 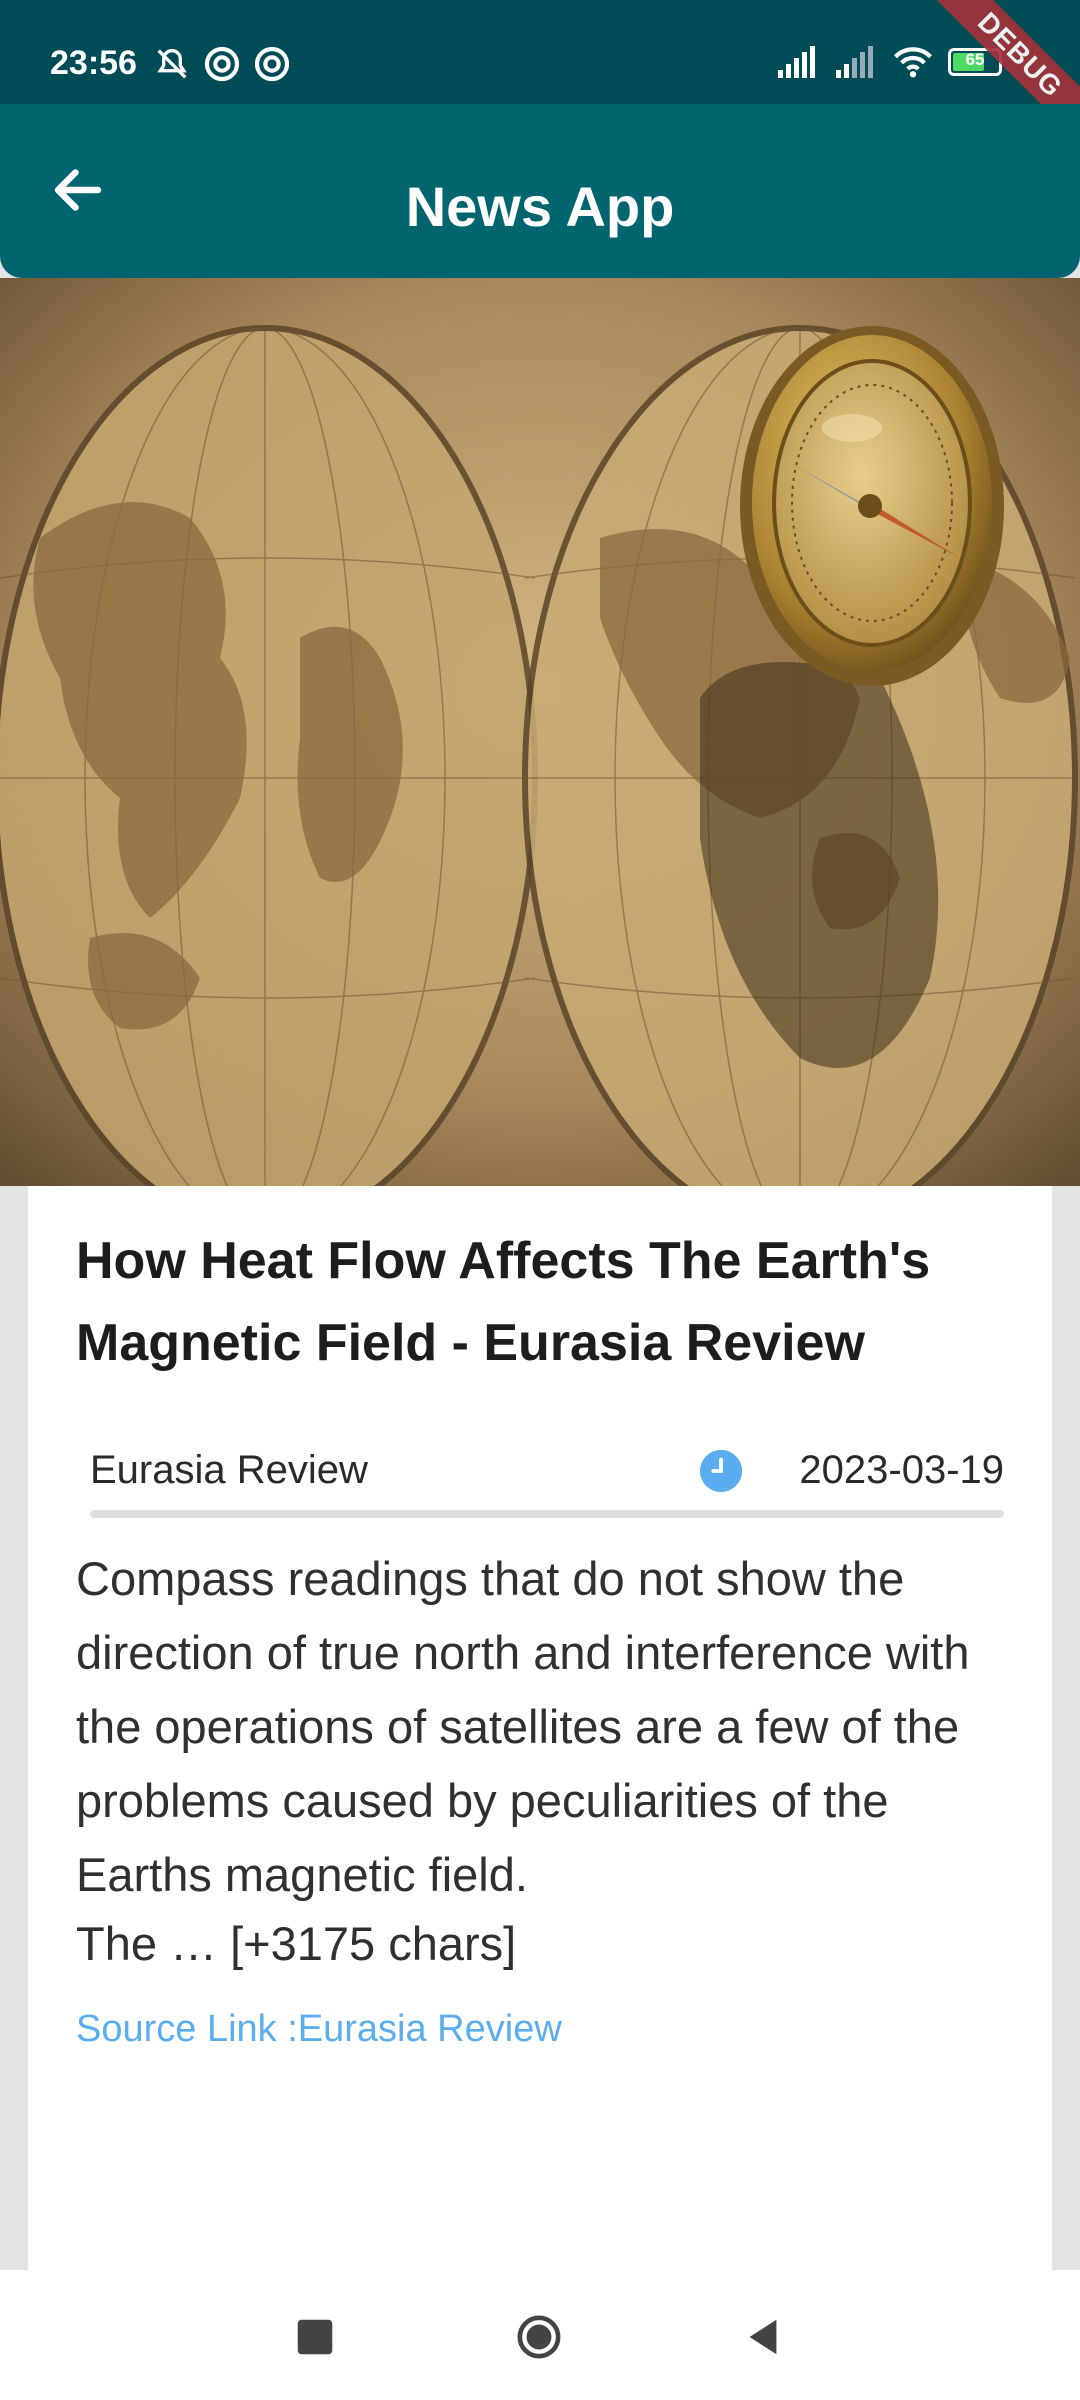 I want to click on status-icons-left, so click(x=222, y=64).